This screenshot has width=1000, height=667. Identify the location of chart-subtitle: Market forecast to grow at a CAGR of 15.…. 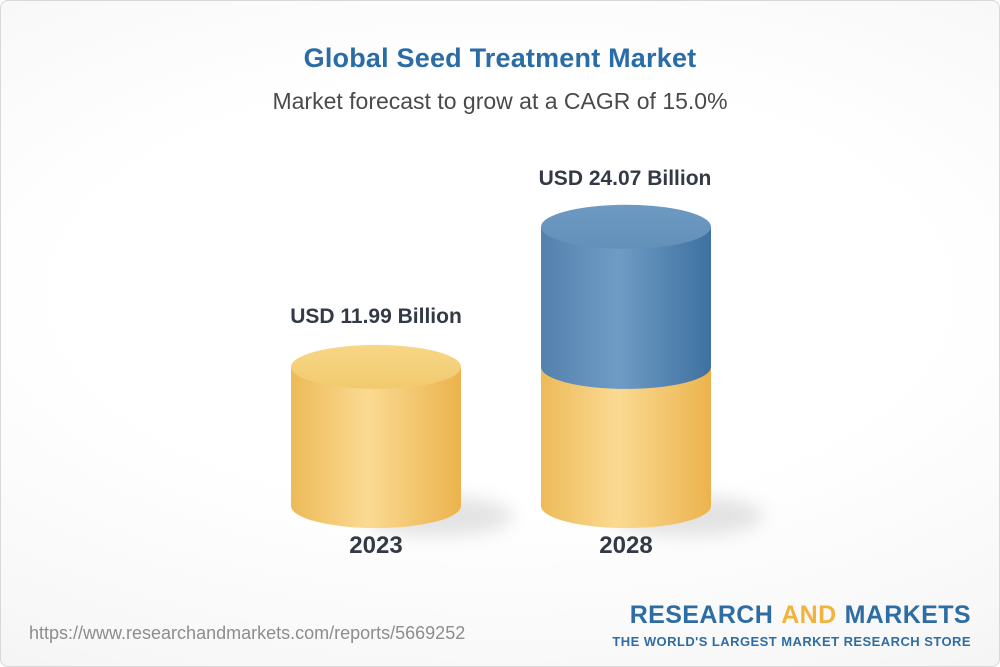
(500, 101).